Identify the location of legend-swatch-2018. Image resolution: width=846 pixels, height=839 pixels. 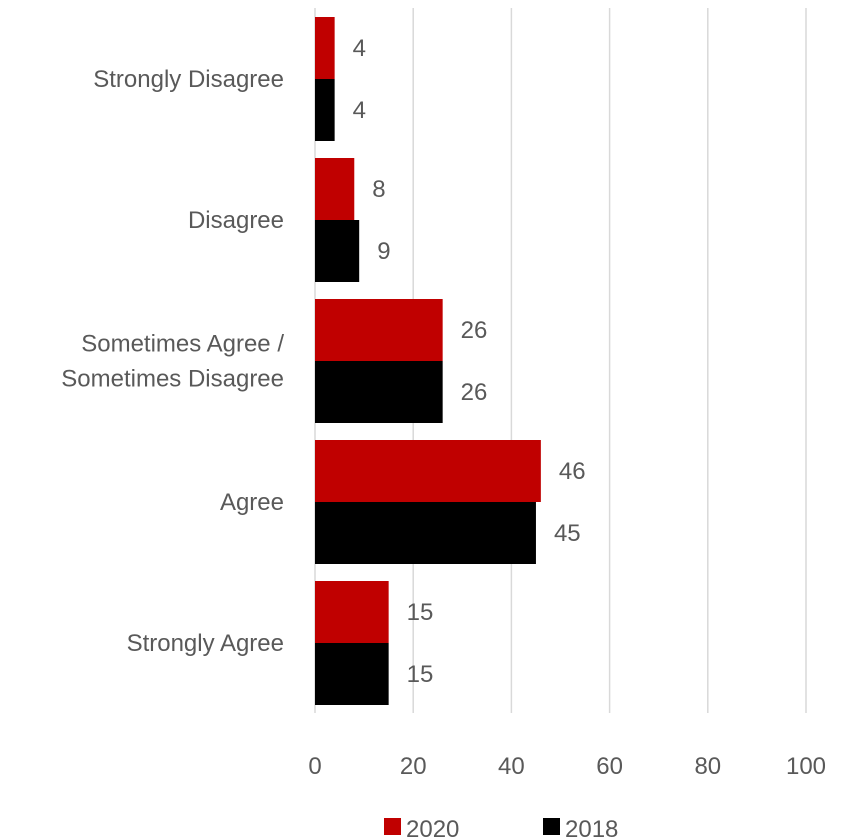
(551, 826).